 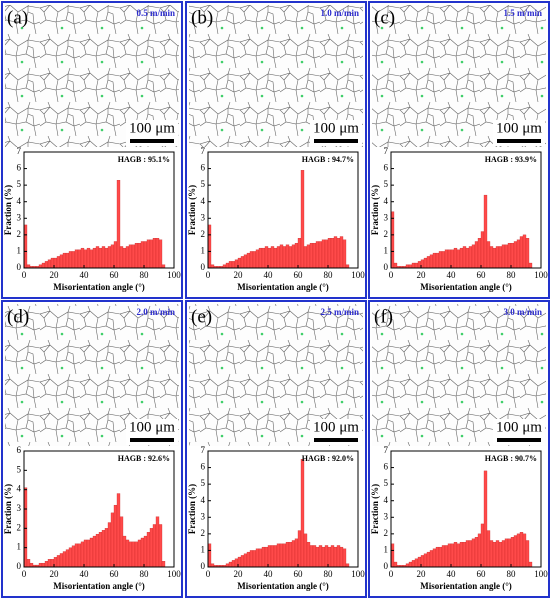 What do you see at coordinates (144, 458) in the screenshot?
I see `annotation: HAGB : 92.6%` at bounding box center [144, 458].